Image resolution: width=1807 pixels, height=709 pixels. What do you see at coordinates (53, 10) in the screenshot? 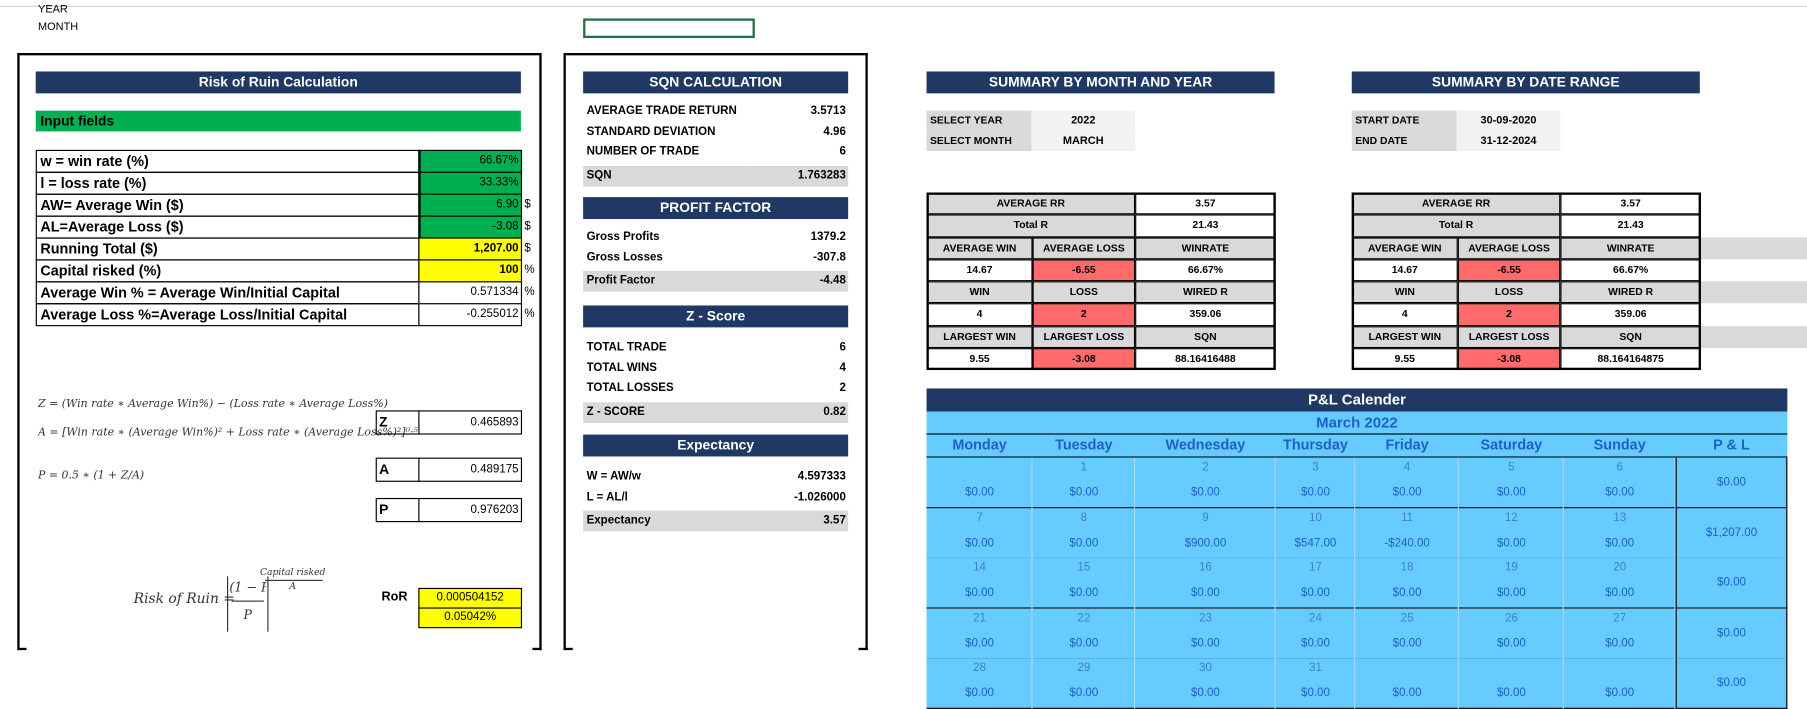
I see `year-label: YEAR` at bounding box center [53, 10].